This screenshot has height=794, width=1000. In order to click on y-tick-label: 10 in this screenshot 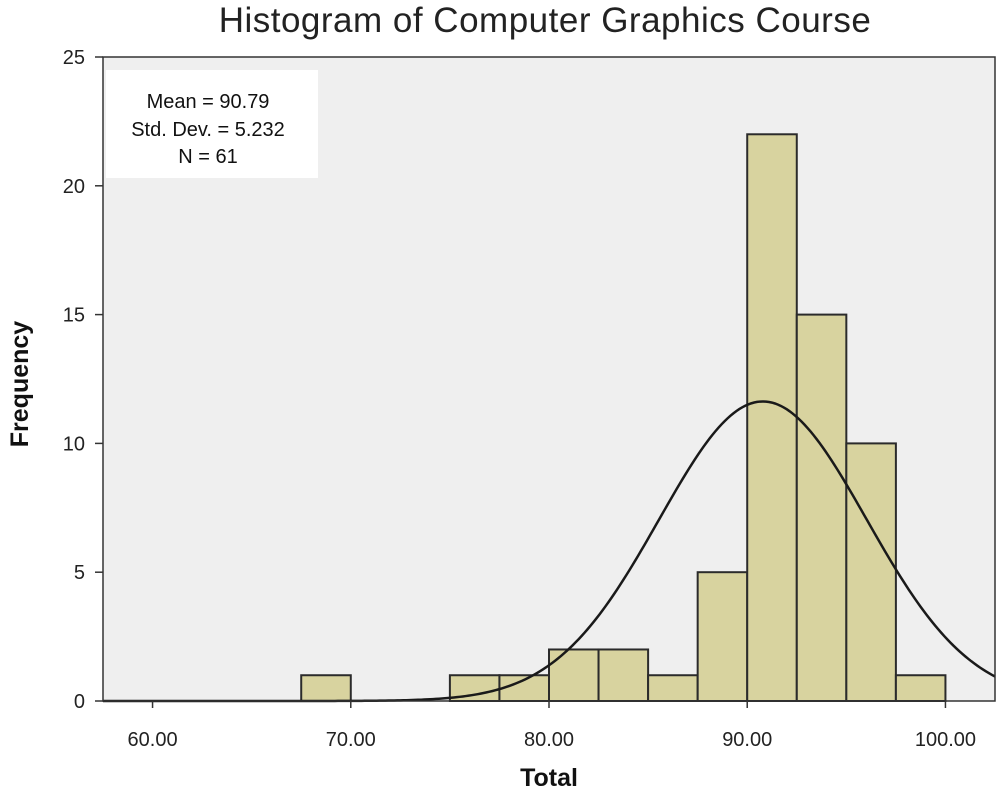, I will do `click(74, 444)`.